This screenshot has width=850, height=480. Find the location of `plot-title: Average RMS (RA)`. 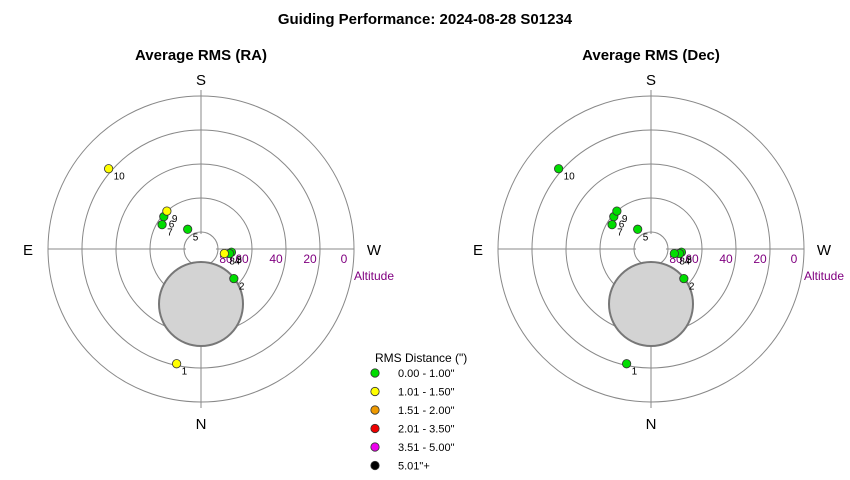

plot-title: Average RMS (RA) is located at coordinates (201, 55).